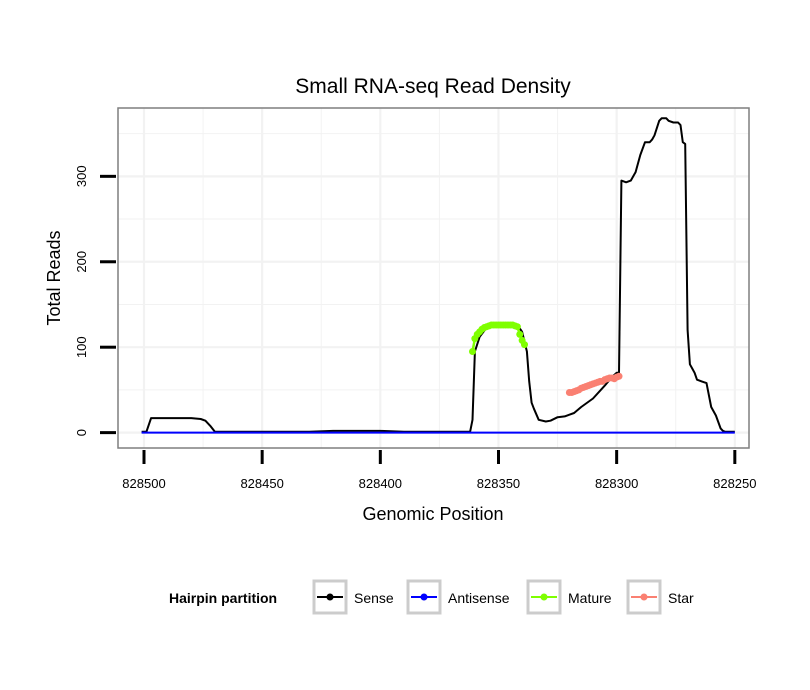 The image size is (810, 690). I want to click on legend-key-point-mature, so click(544, 597).